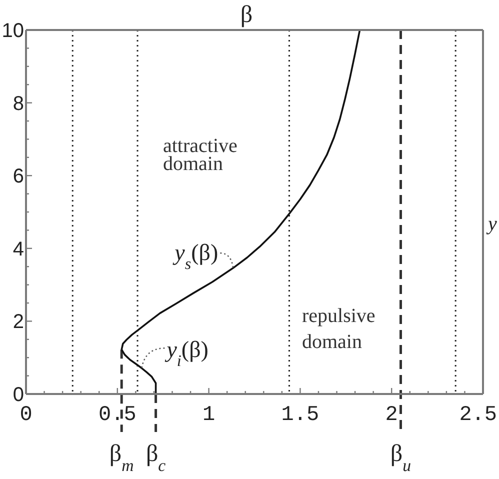  Describe the element at coordinates (246, 15) in the screenshot. I see `x-axis-title: β` at that location.